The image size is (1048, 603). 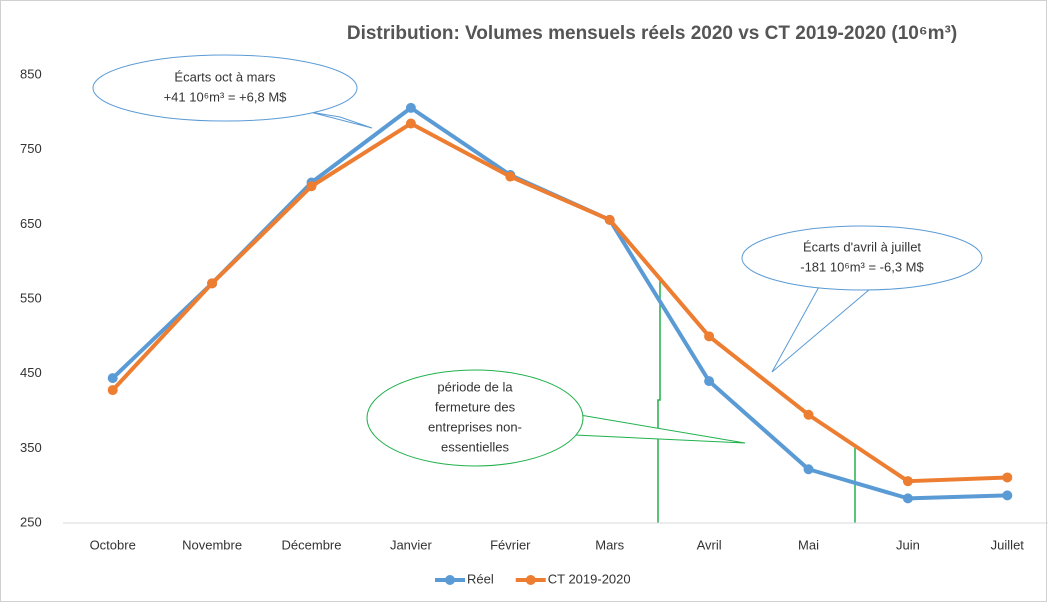 I want to click on callout-text: +41 10⁶m³ = +6,8 M$, so click(x=226, y=96).